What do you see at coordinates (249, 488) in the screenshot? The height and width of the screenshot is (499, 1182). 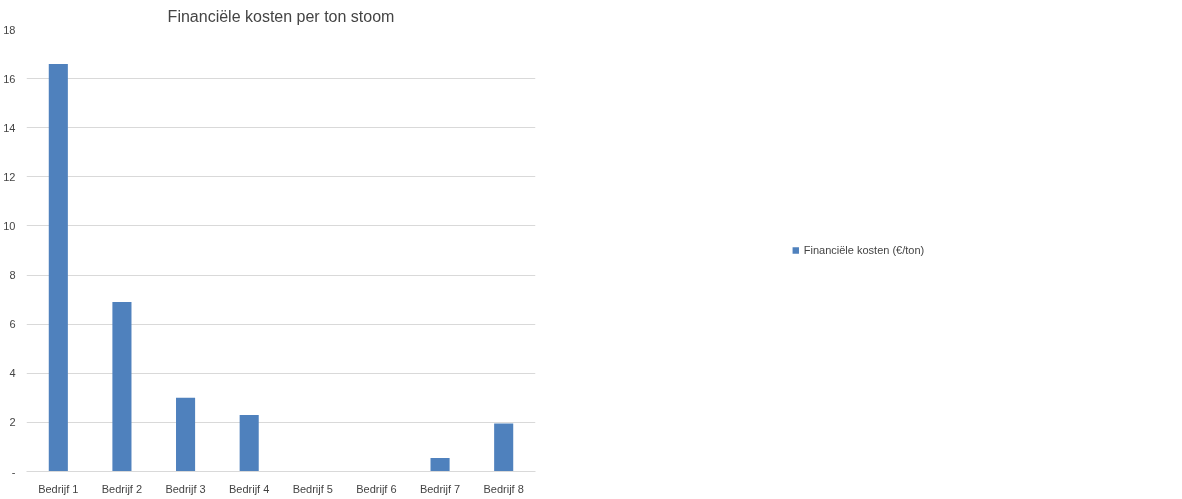 I see `x-tick-label: Bedrijf 4` at bounding box center [249, 488].